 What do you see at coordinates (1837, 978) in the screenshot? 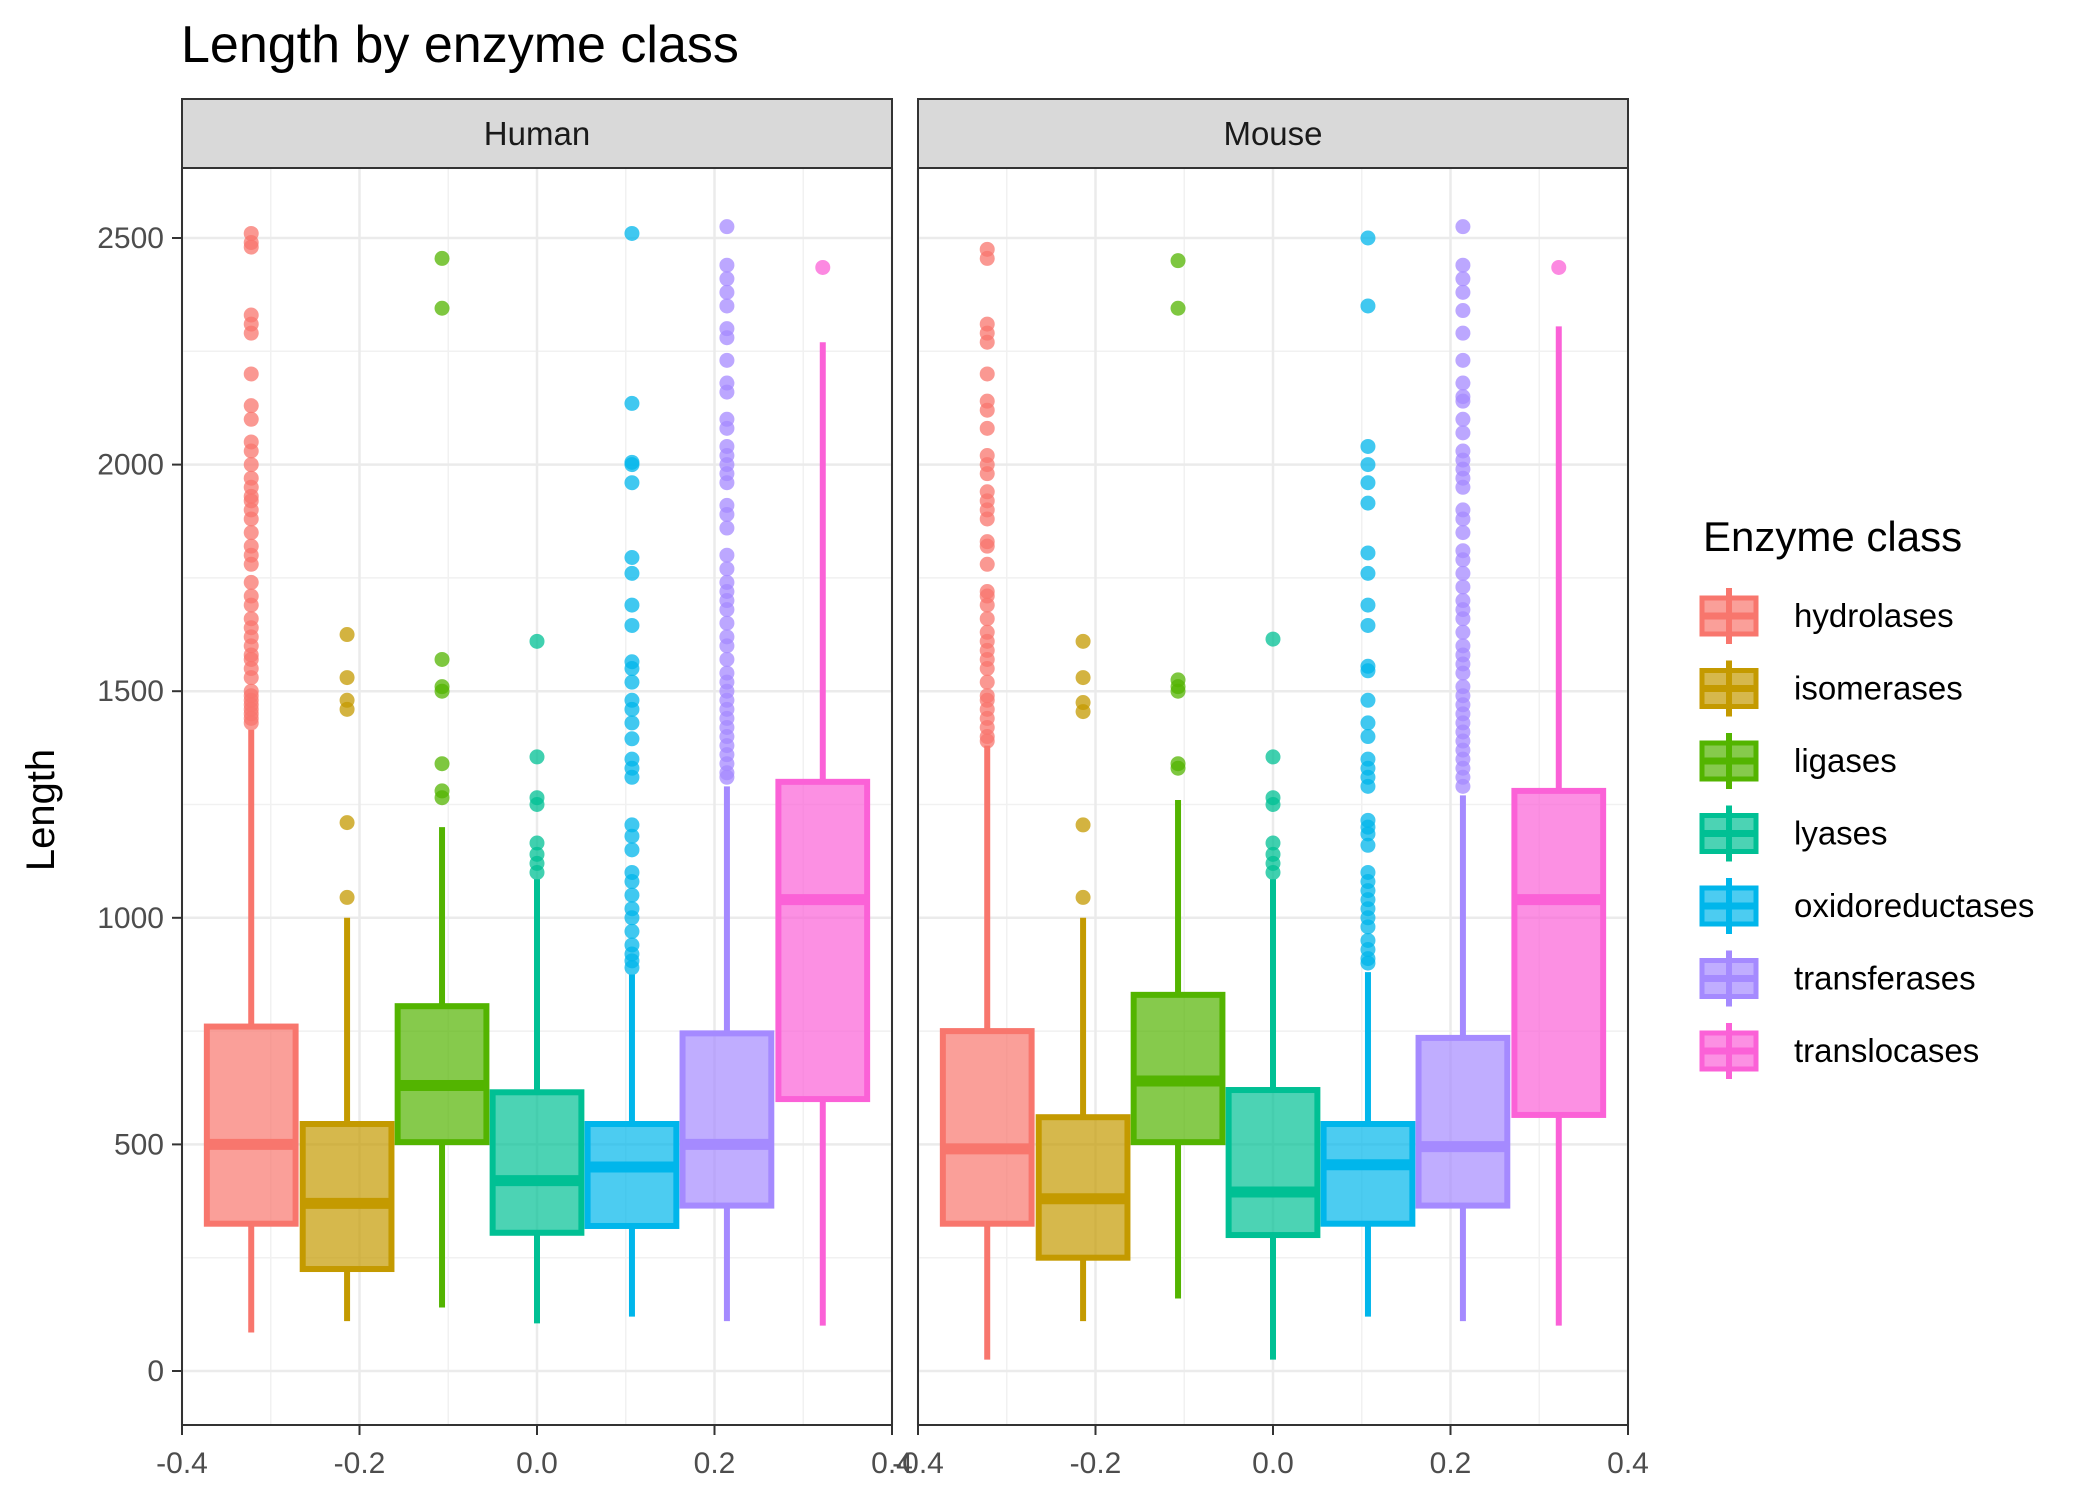
I see `legend-item-transferases: transferases` at bounding box center [1837, 978].